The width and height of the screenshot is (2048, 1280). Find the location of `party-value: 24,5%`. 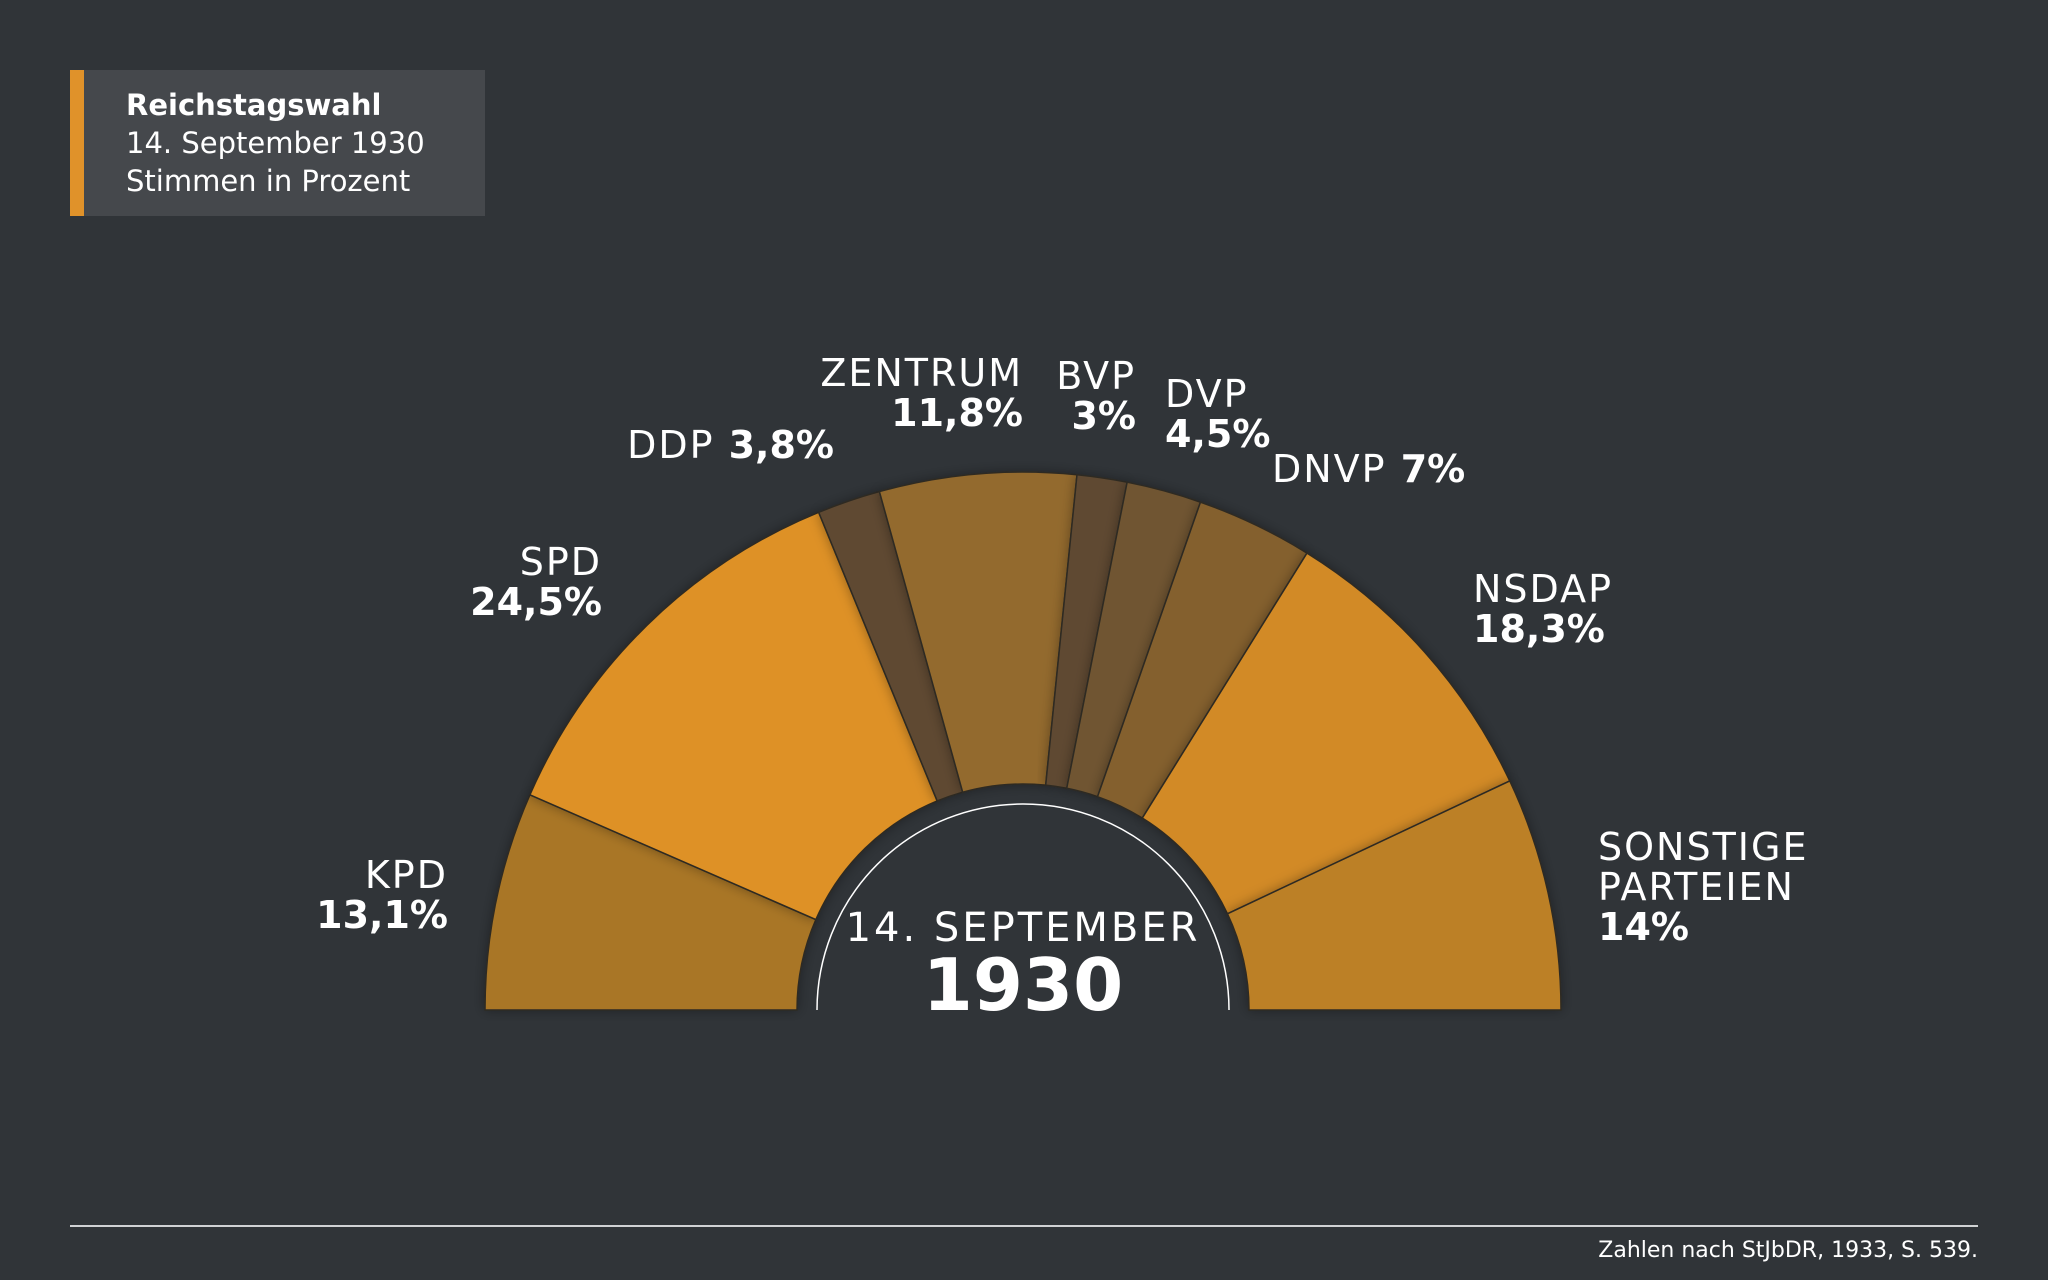

party-value: 24,5% is located at coordinates (536, 602).